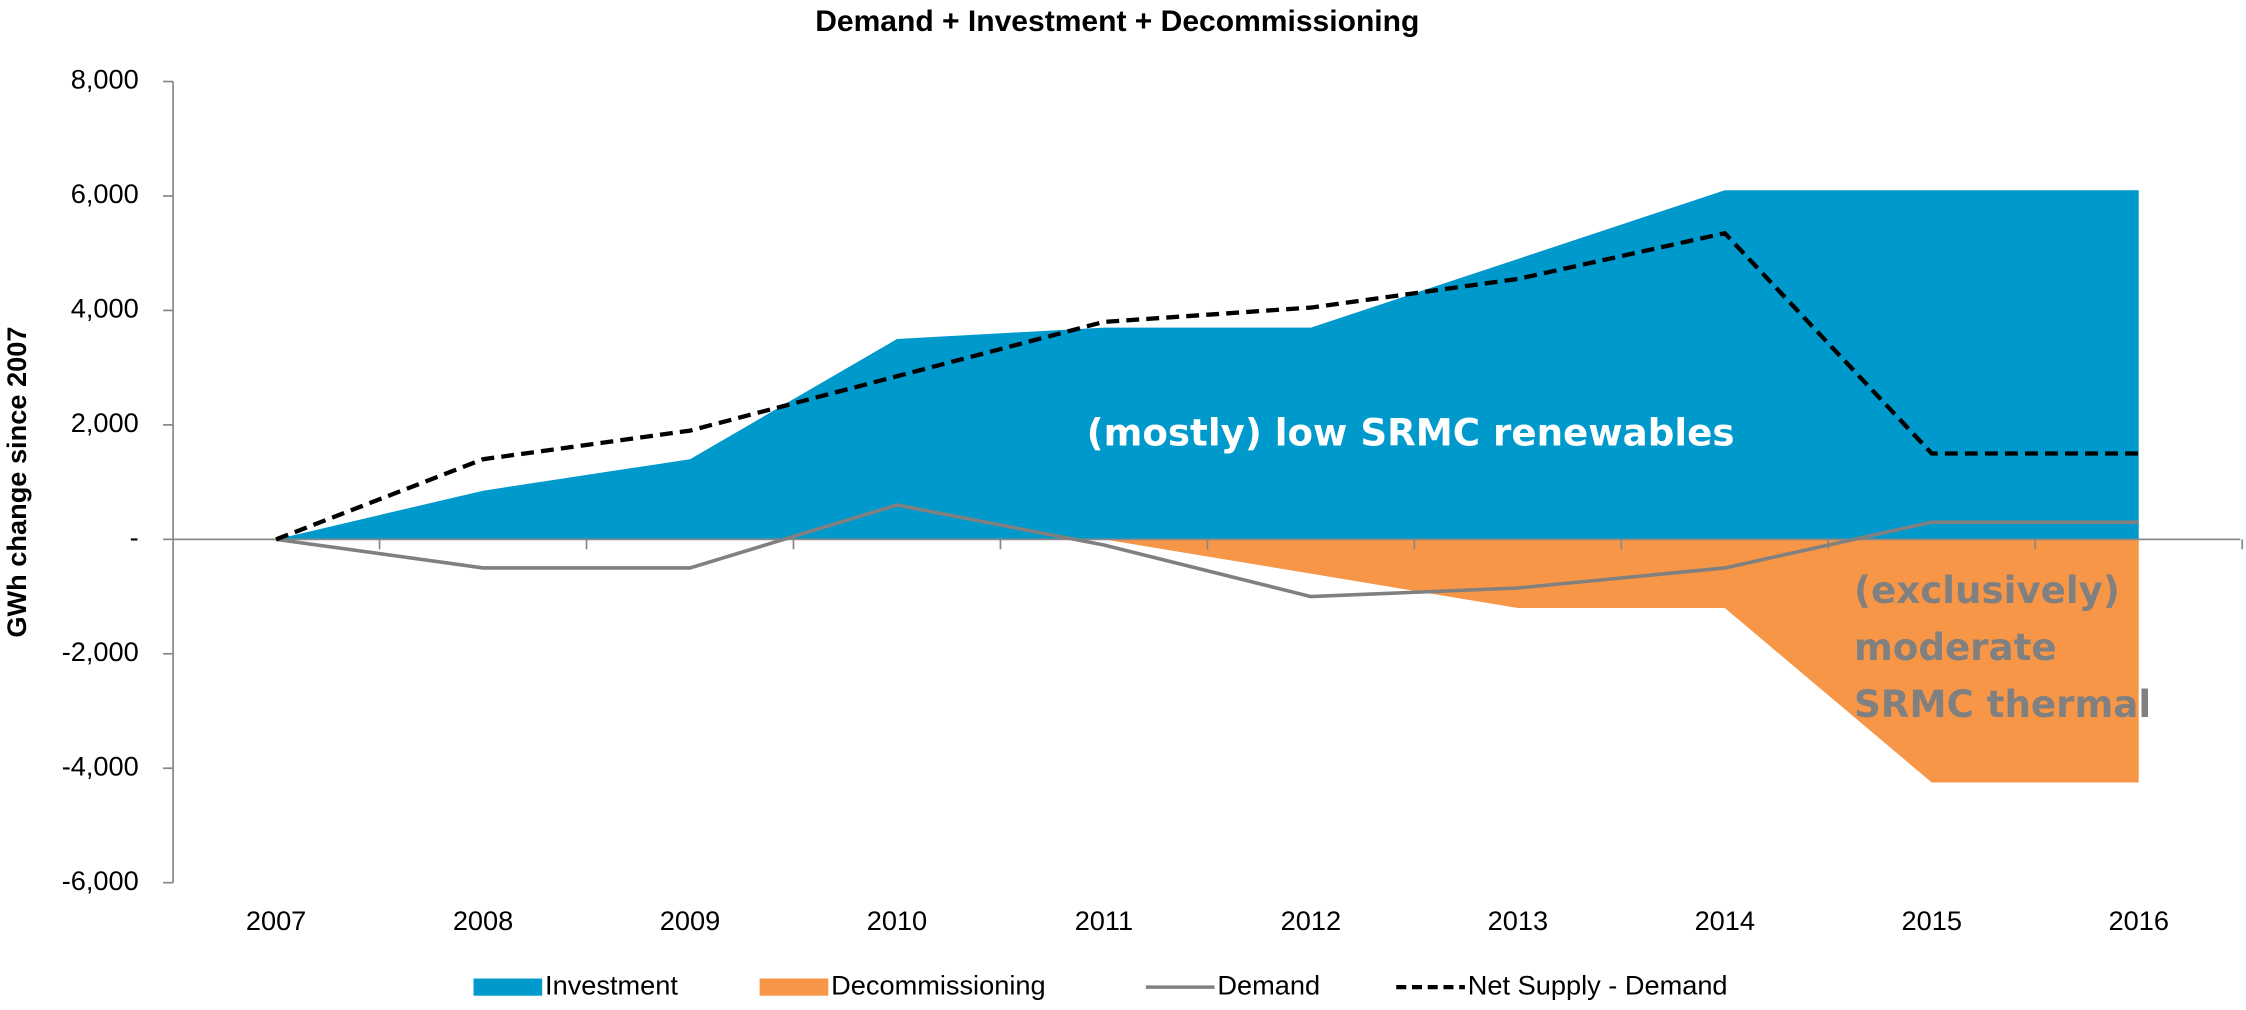 This screenshot has width=2246, height=1010. Describe the element at coordinates (100, 651) in the screenshot. I see `y-tick-label: -2,000` at that location.